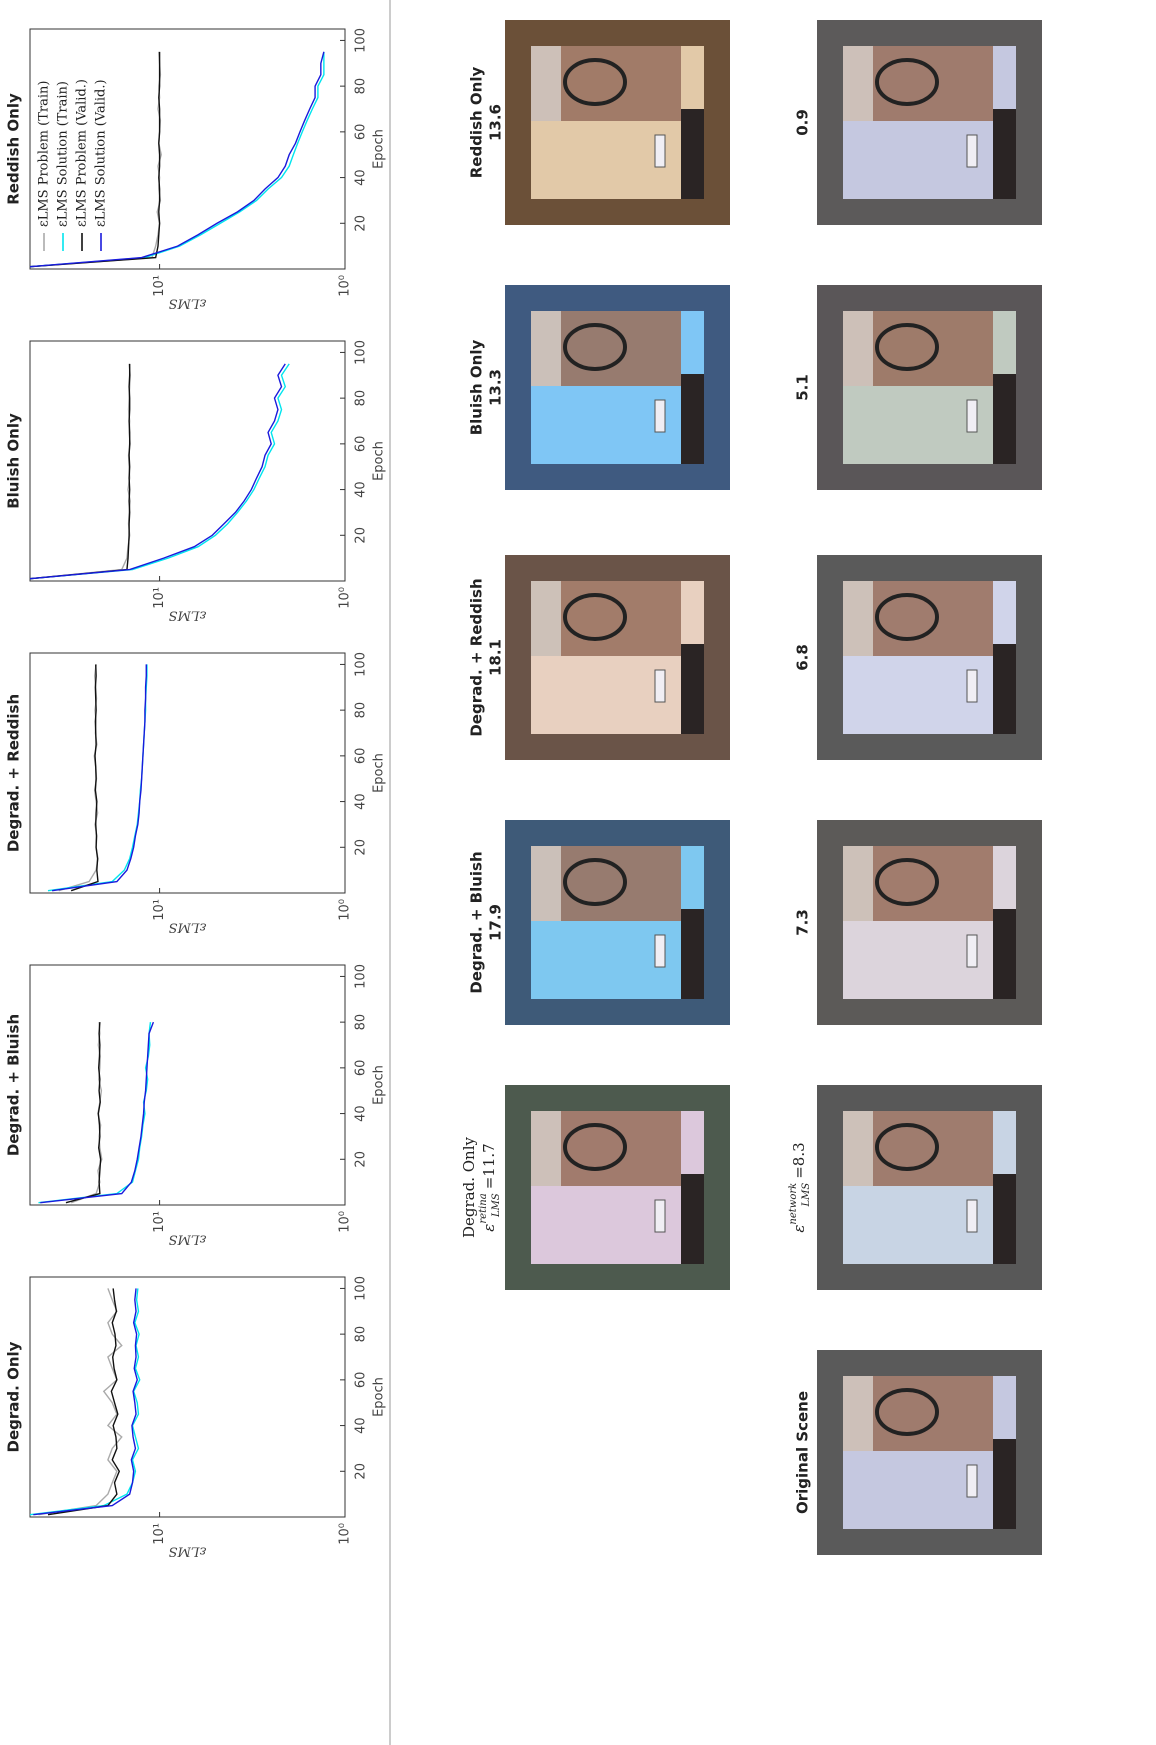 This screenshot has height=1745, width=1156. Describe the element at coordinates (14, 461) in the screenshot. I see `chart-title: Bluish Only` at that location.